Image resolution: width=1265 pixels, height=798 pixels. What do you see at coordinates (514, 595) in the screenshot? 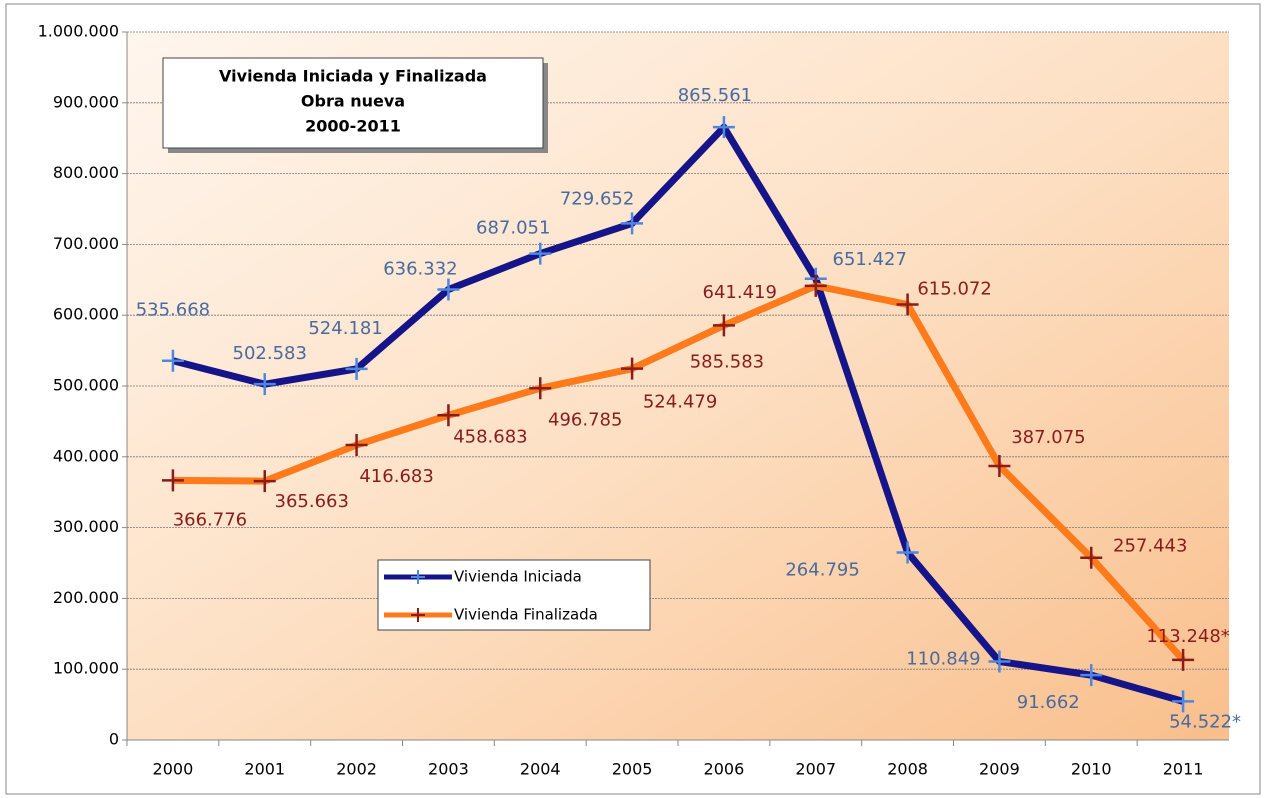
I see `legend` at bounding box center [514, 595].